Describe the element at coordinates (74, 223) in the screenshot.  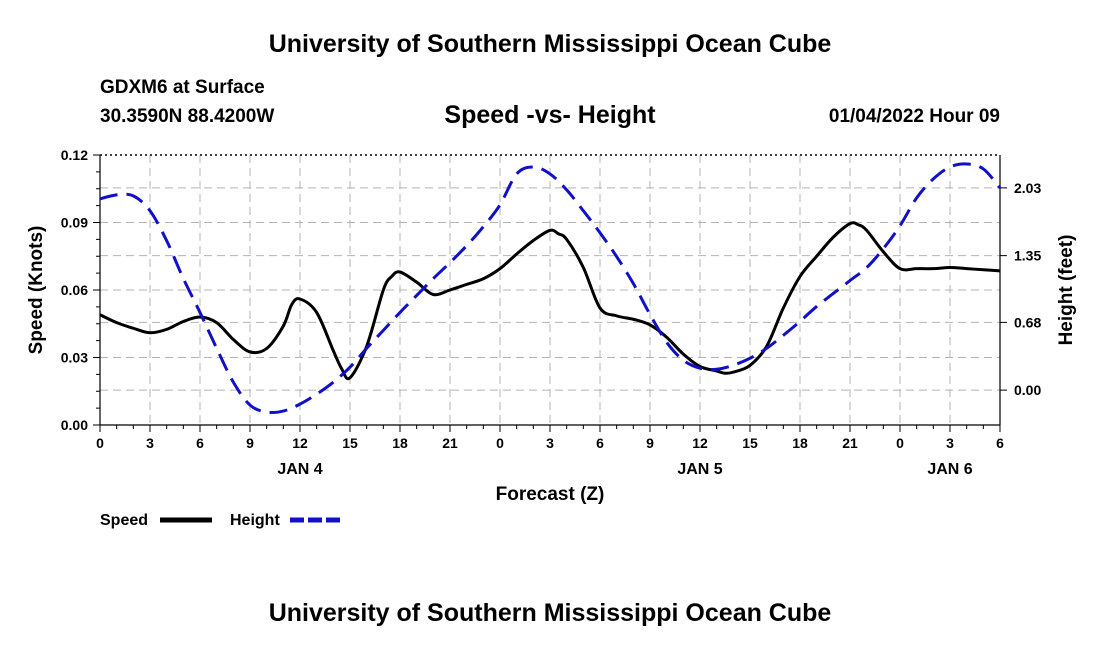
I see `y-left-tick-label: 0.09` at that location.